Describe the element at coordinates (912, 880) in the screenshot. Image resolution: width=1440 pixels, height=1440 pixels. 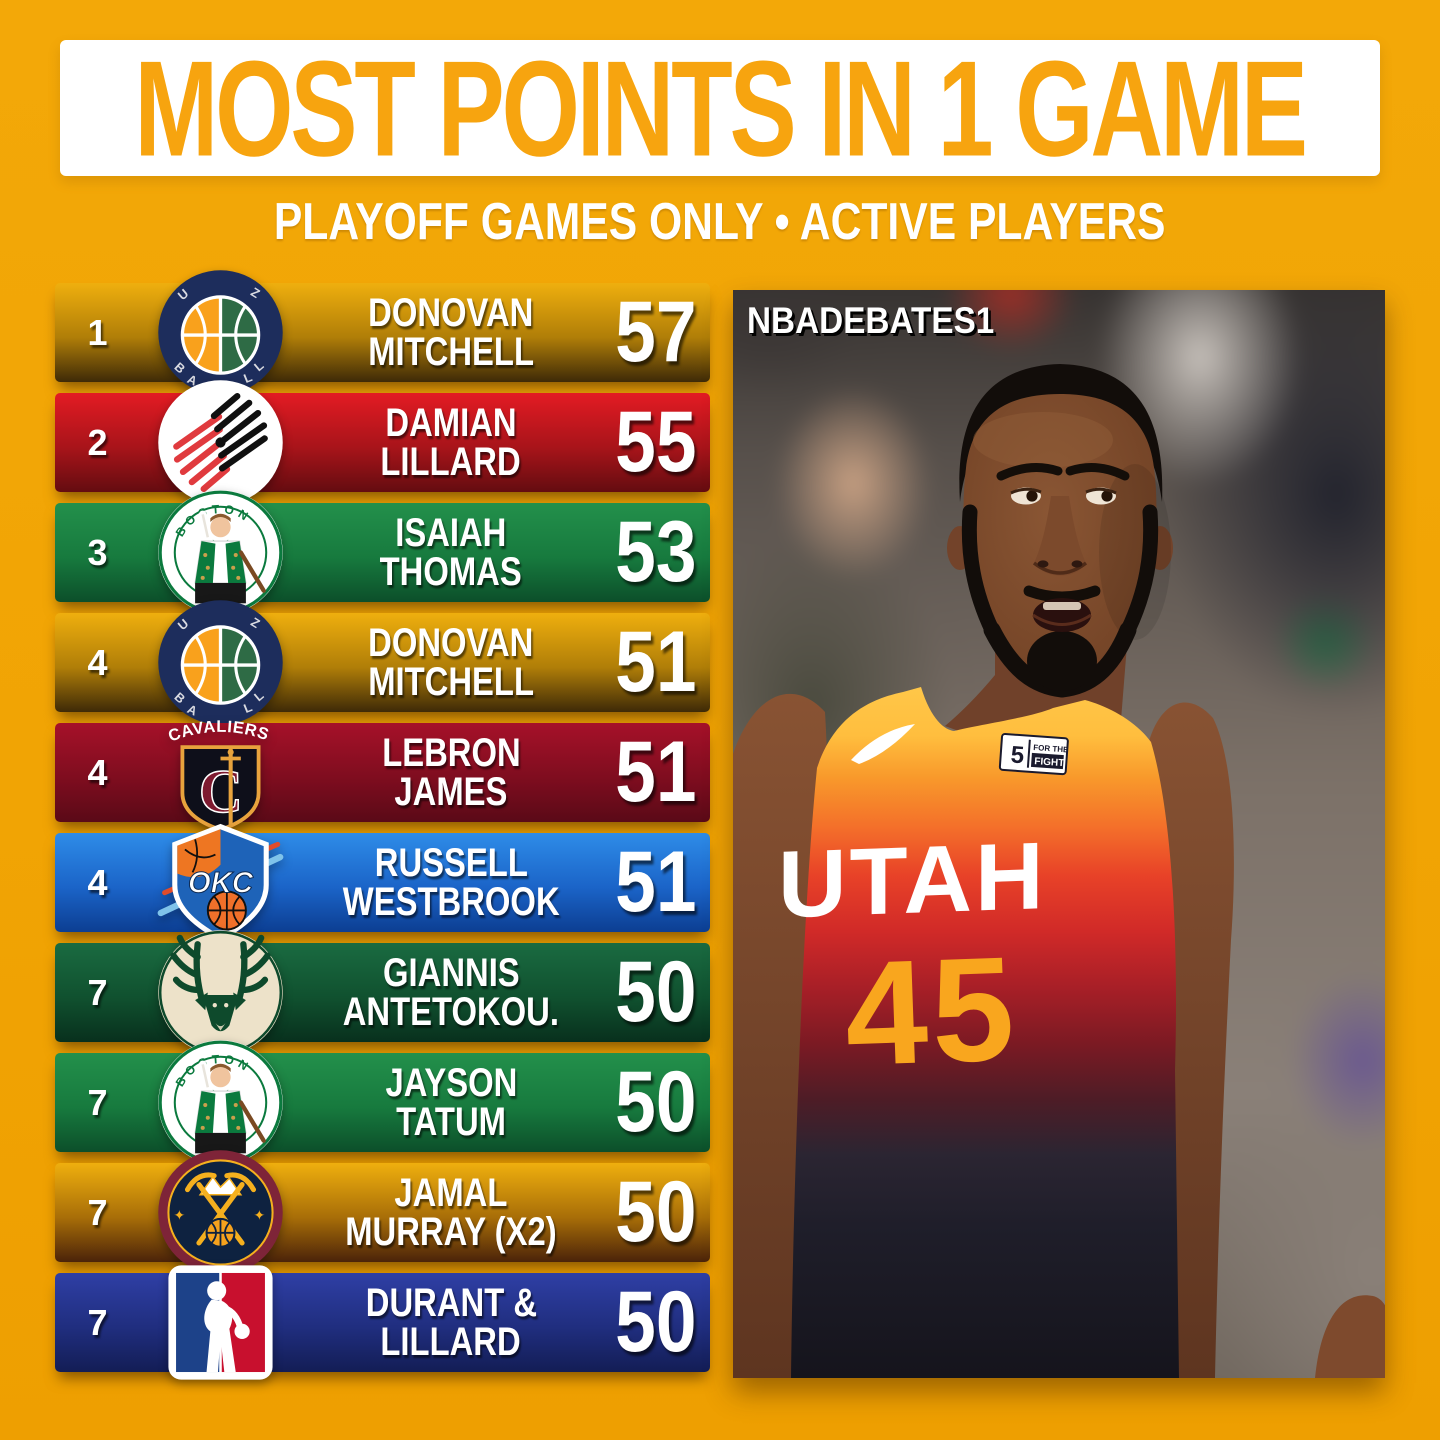
I see `jersey-wordmark: UTAH` at that location.